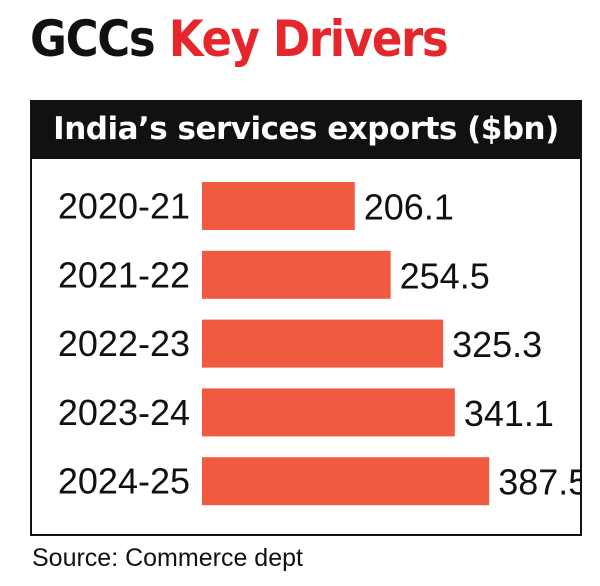 The image size is (600, 586). Describe the element at coordinates (445, 275) in the screenshot. I see `value-label: 254.5` at that location.